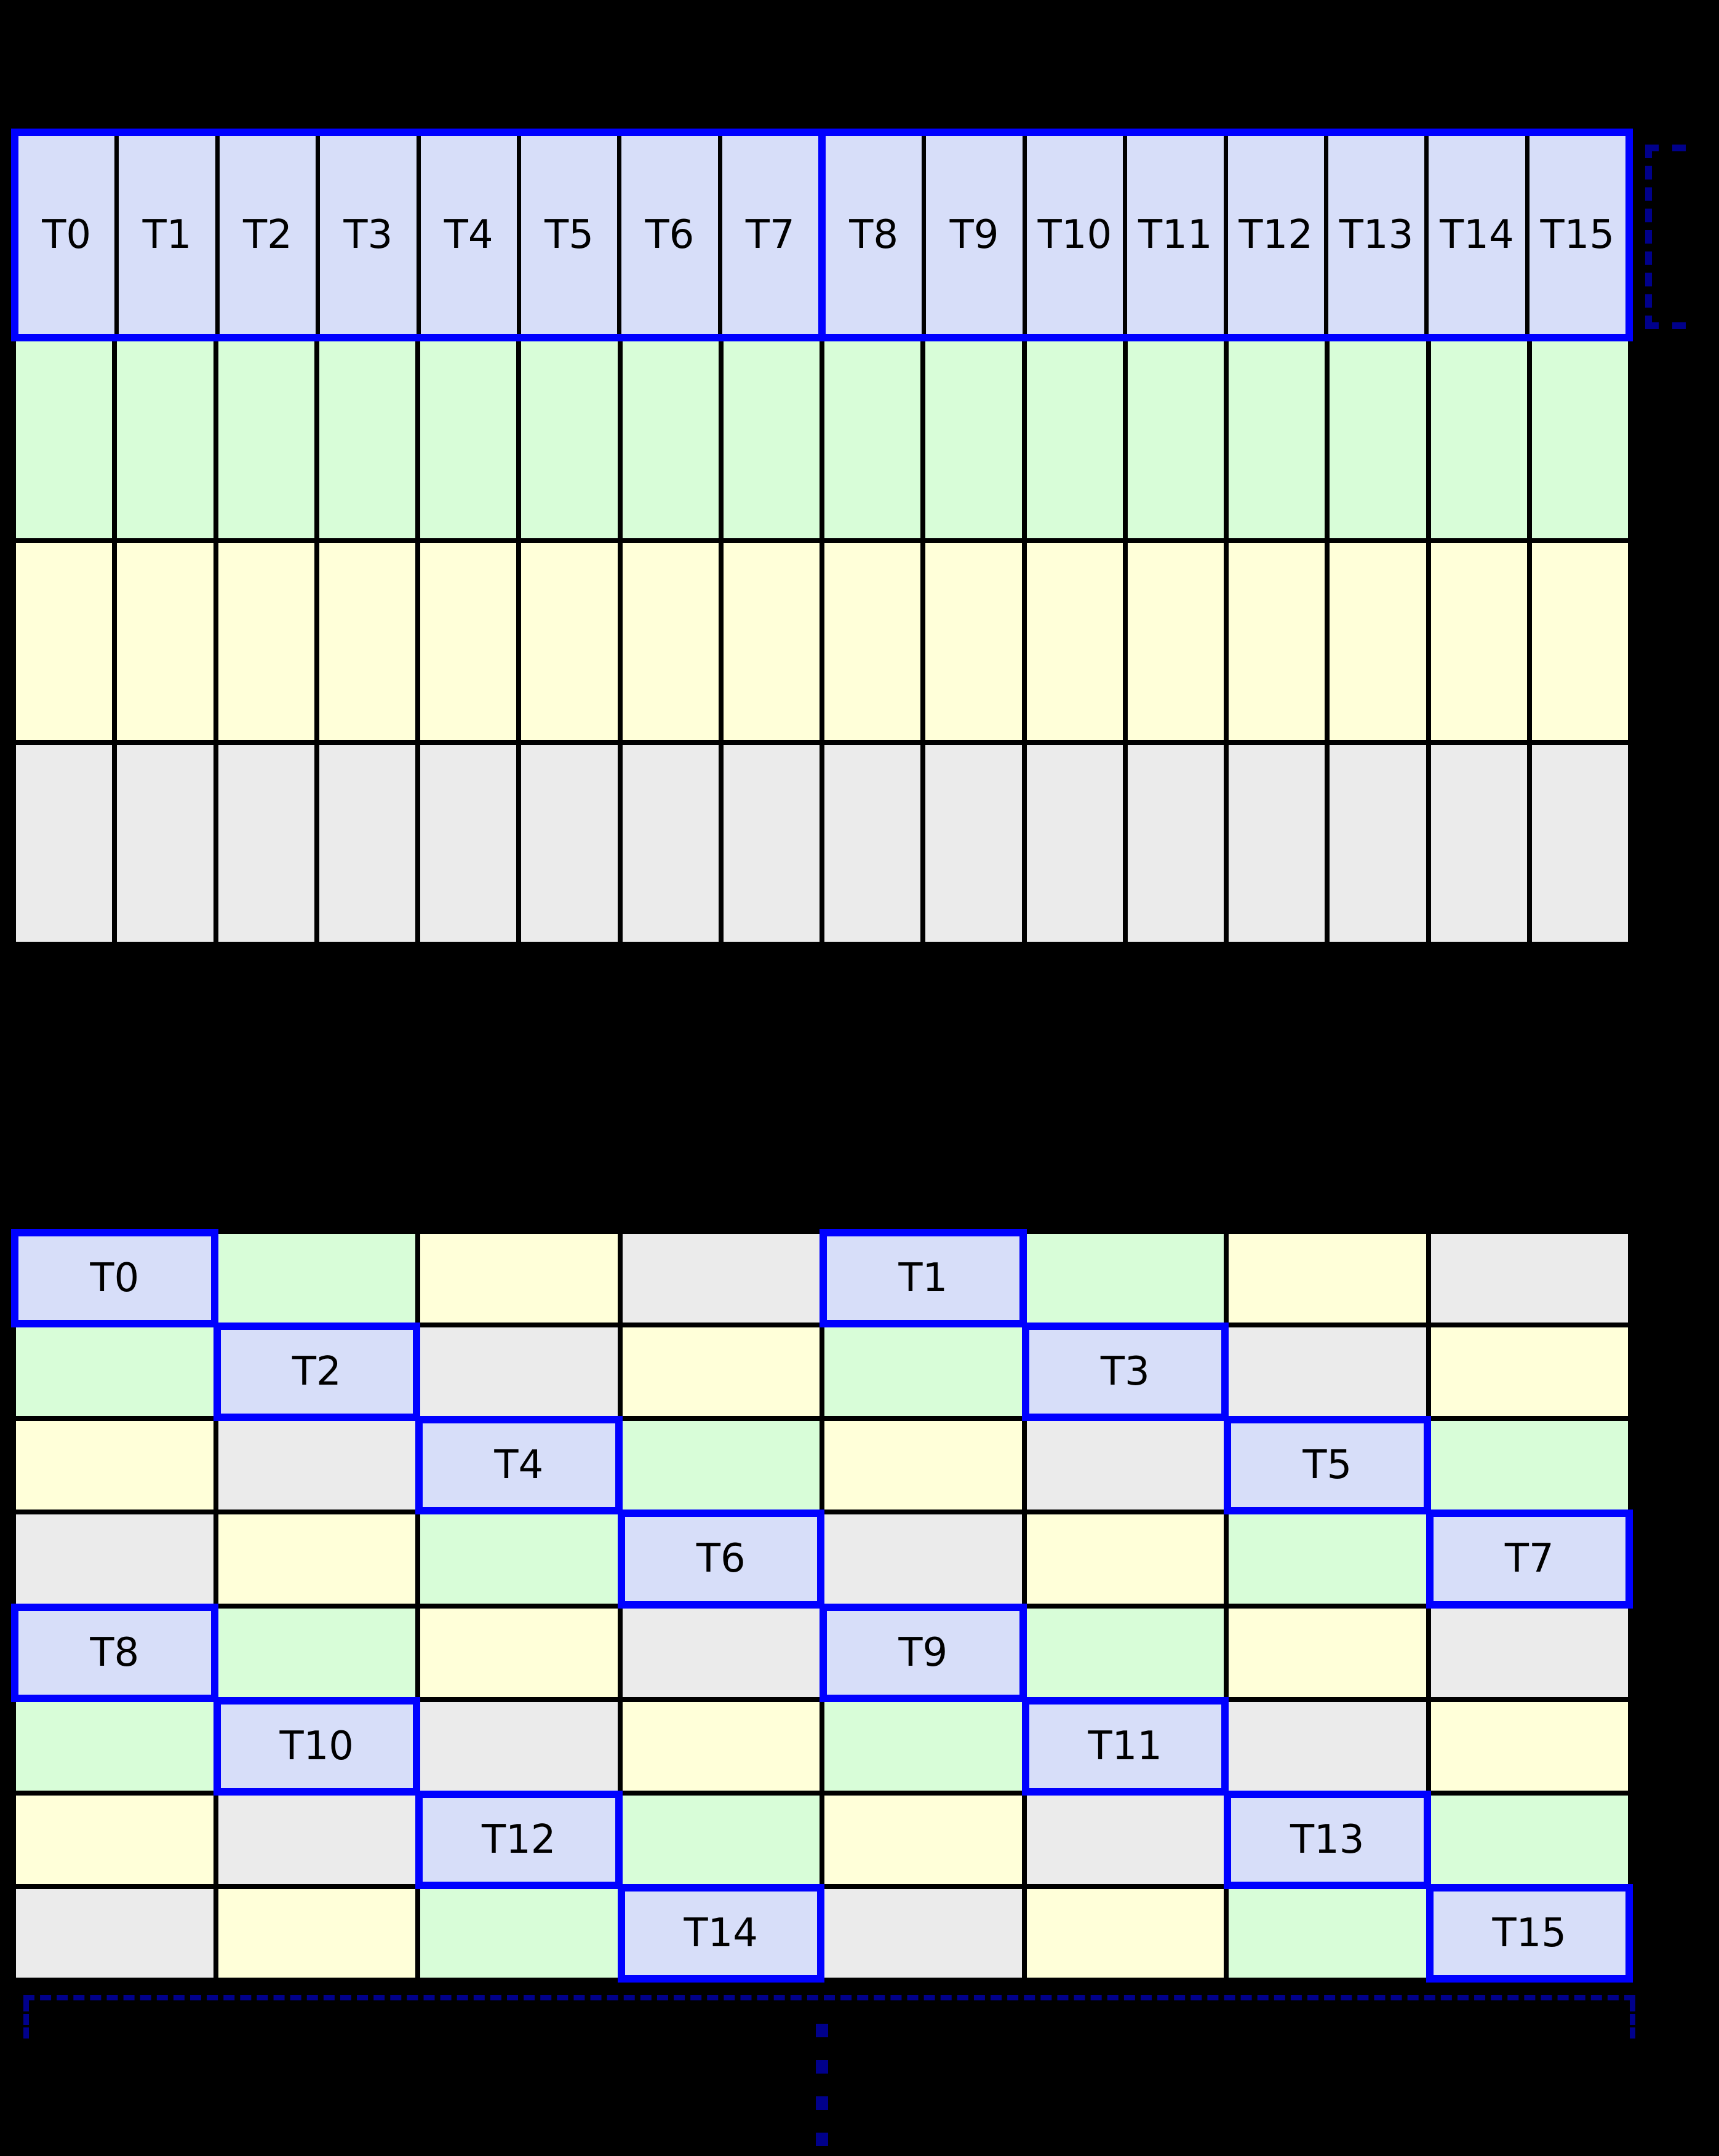  I want to click on thread-label: T1, so click(923, 1278).